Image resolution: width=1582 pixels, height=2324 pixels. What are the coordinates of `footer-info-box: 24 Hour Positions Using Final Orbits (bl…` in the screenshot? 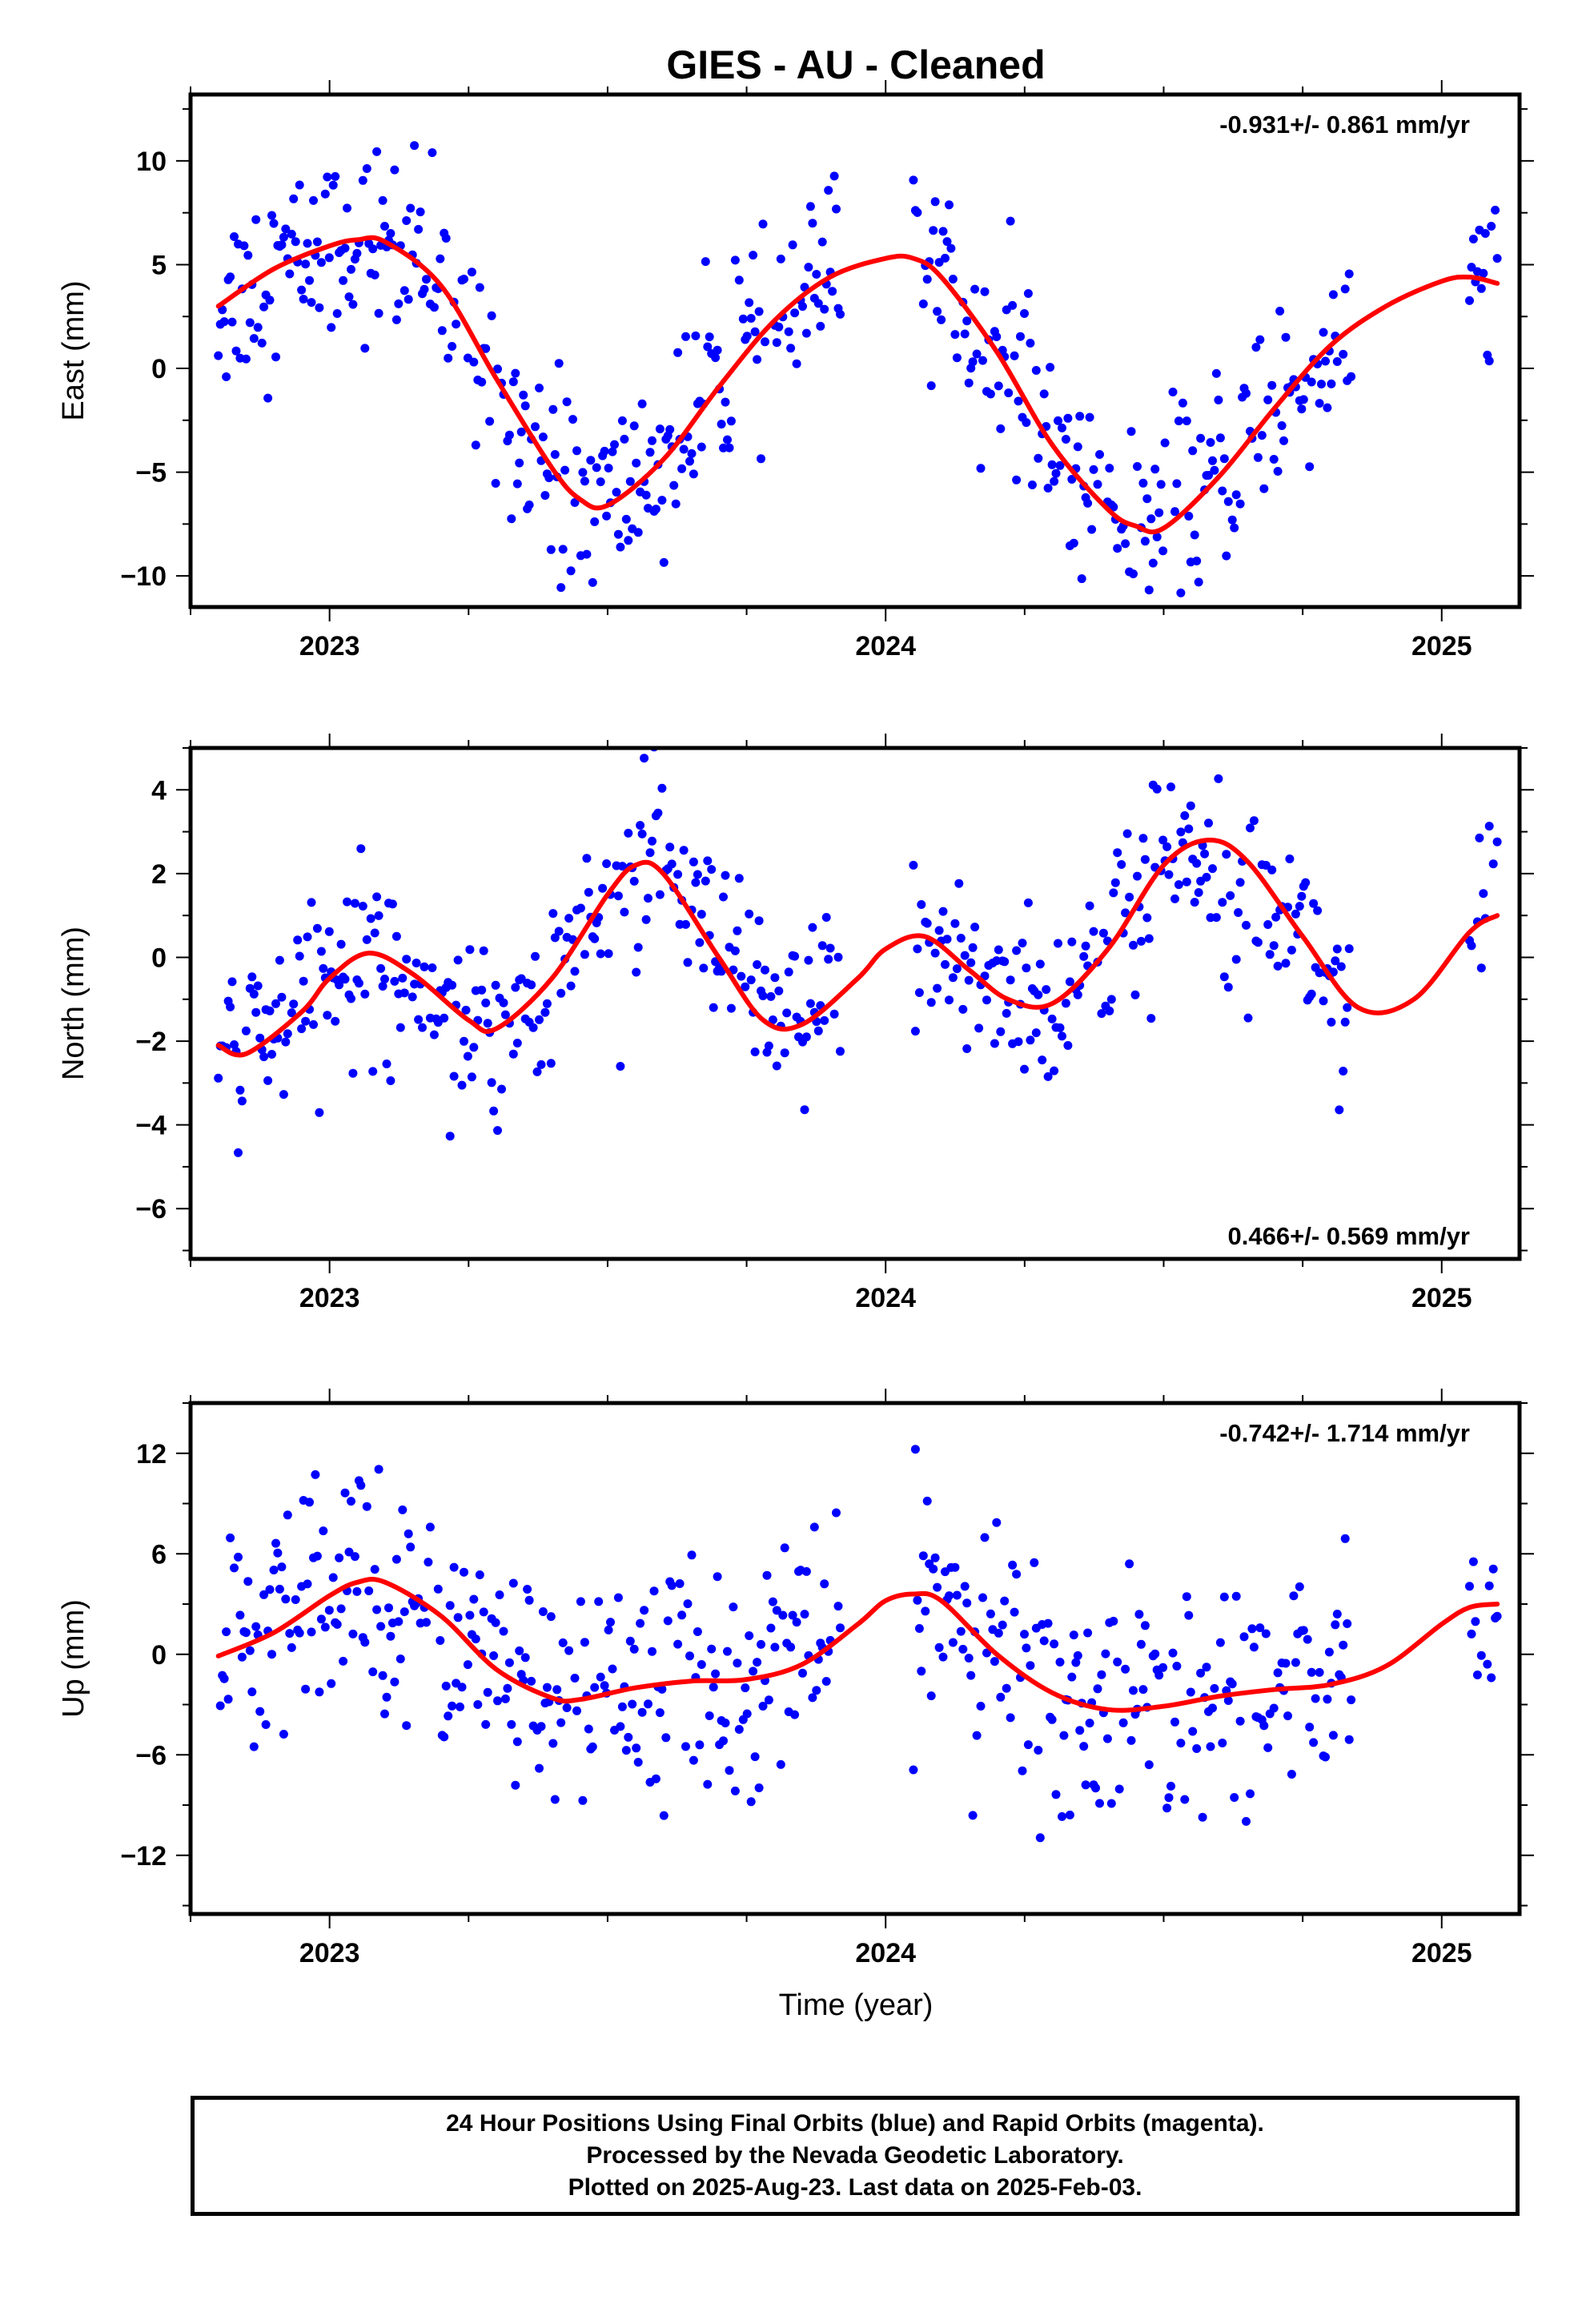 It's located at (855, 2156).